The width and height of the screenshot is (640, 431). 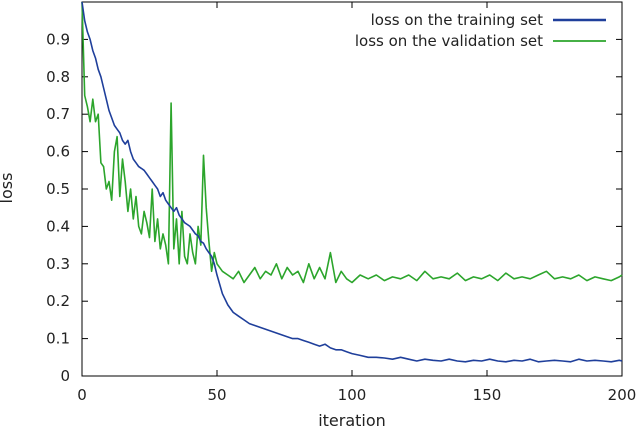 What do you see at coordinates (58, 77) in the screenshot?
I see `y-tick-label: 0.8` at bounding box center [58, 77].